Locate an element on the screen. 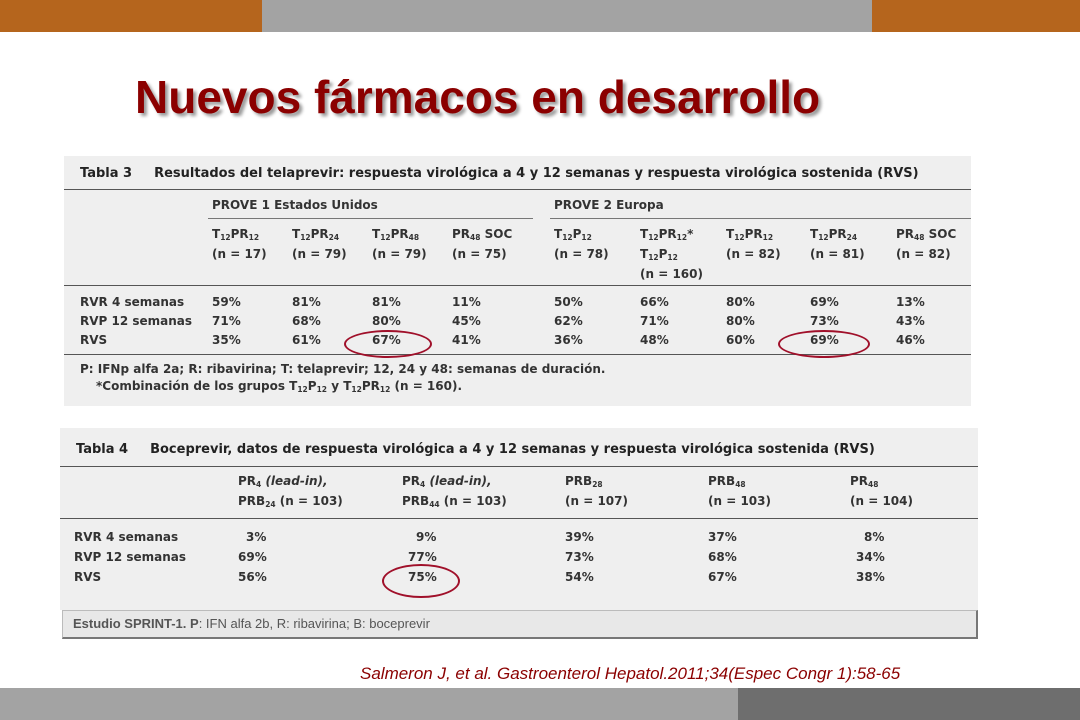  table4-row-label: RVP 12 semanas is located at coordinates (130, 557).